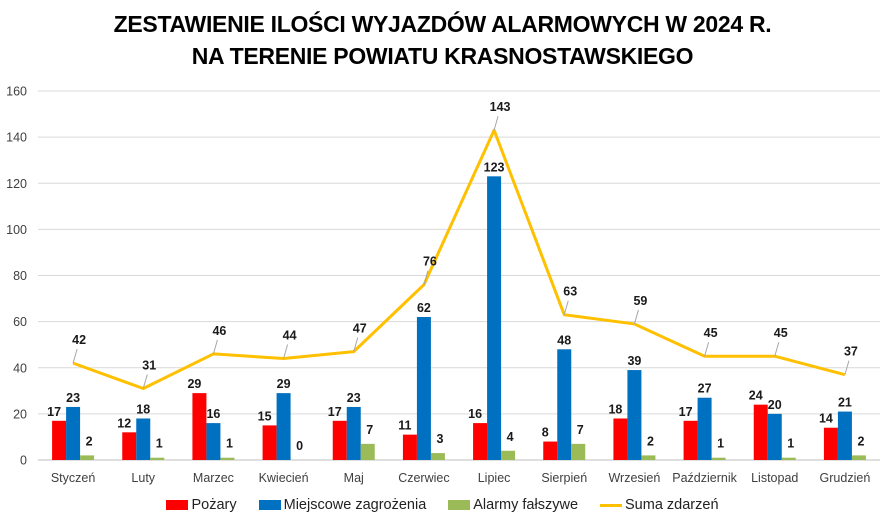 Image resolution: width=885 pixels, height=524 pixels. Describe the element at coordinates (355, 505) in the screenshot. I see `legend-label: Miejscowe zagrożenia` at that location.